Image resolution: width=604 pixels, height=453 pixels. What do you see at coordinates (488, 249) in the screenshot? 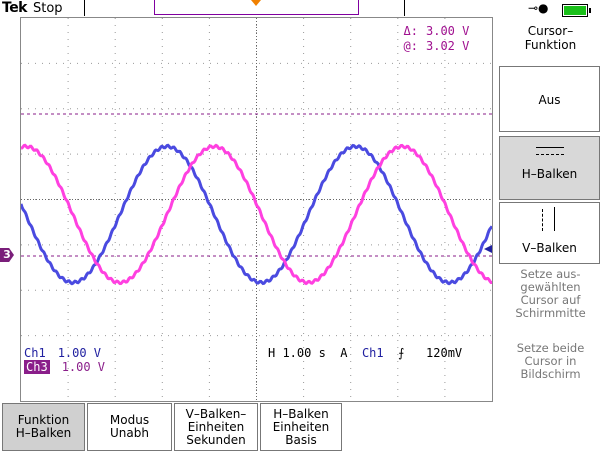
I see `ch1-level-marker` at bounding box center [488, 249].